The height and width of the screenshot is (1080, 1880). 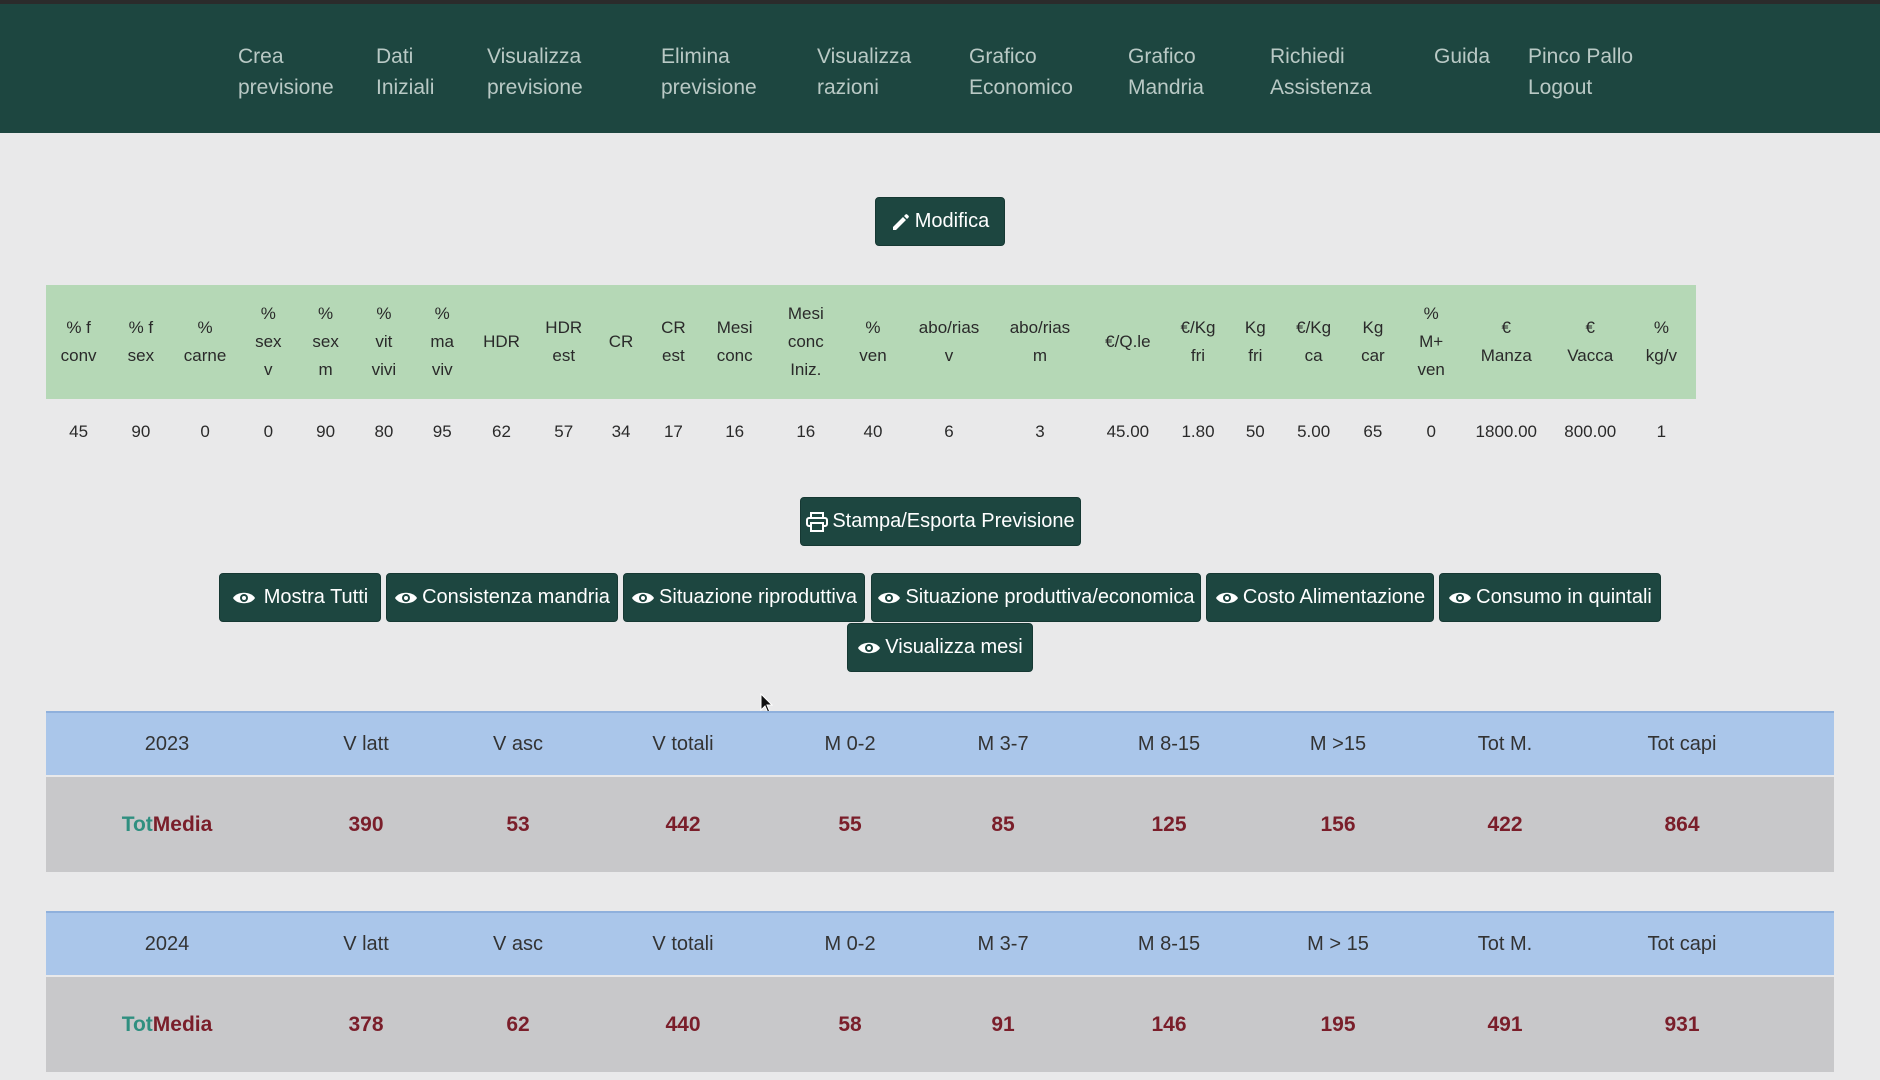 I want to click on printer-icon, so click(x=817, y=521).